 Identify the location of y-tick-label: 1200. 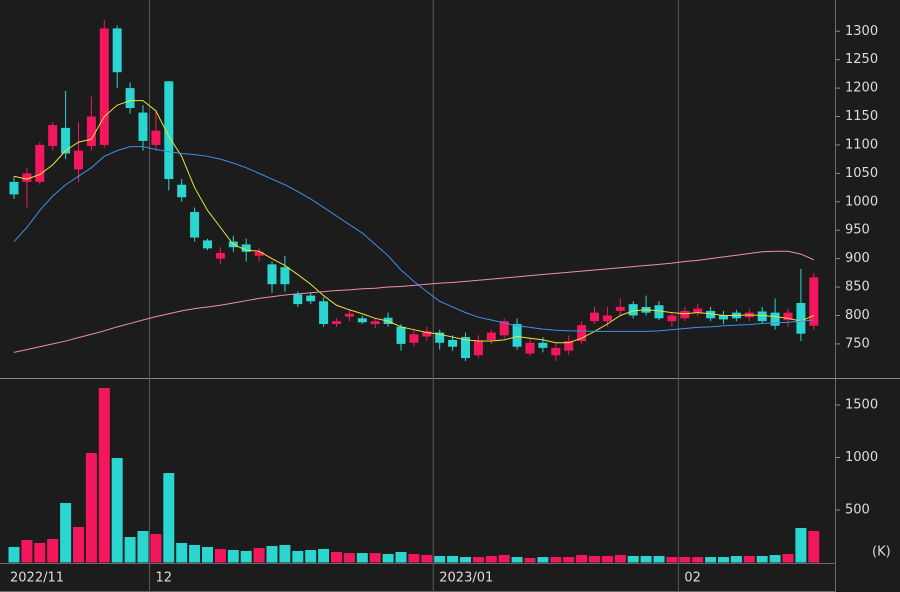
(861, 88).